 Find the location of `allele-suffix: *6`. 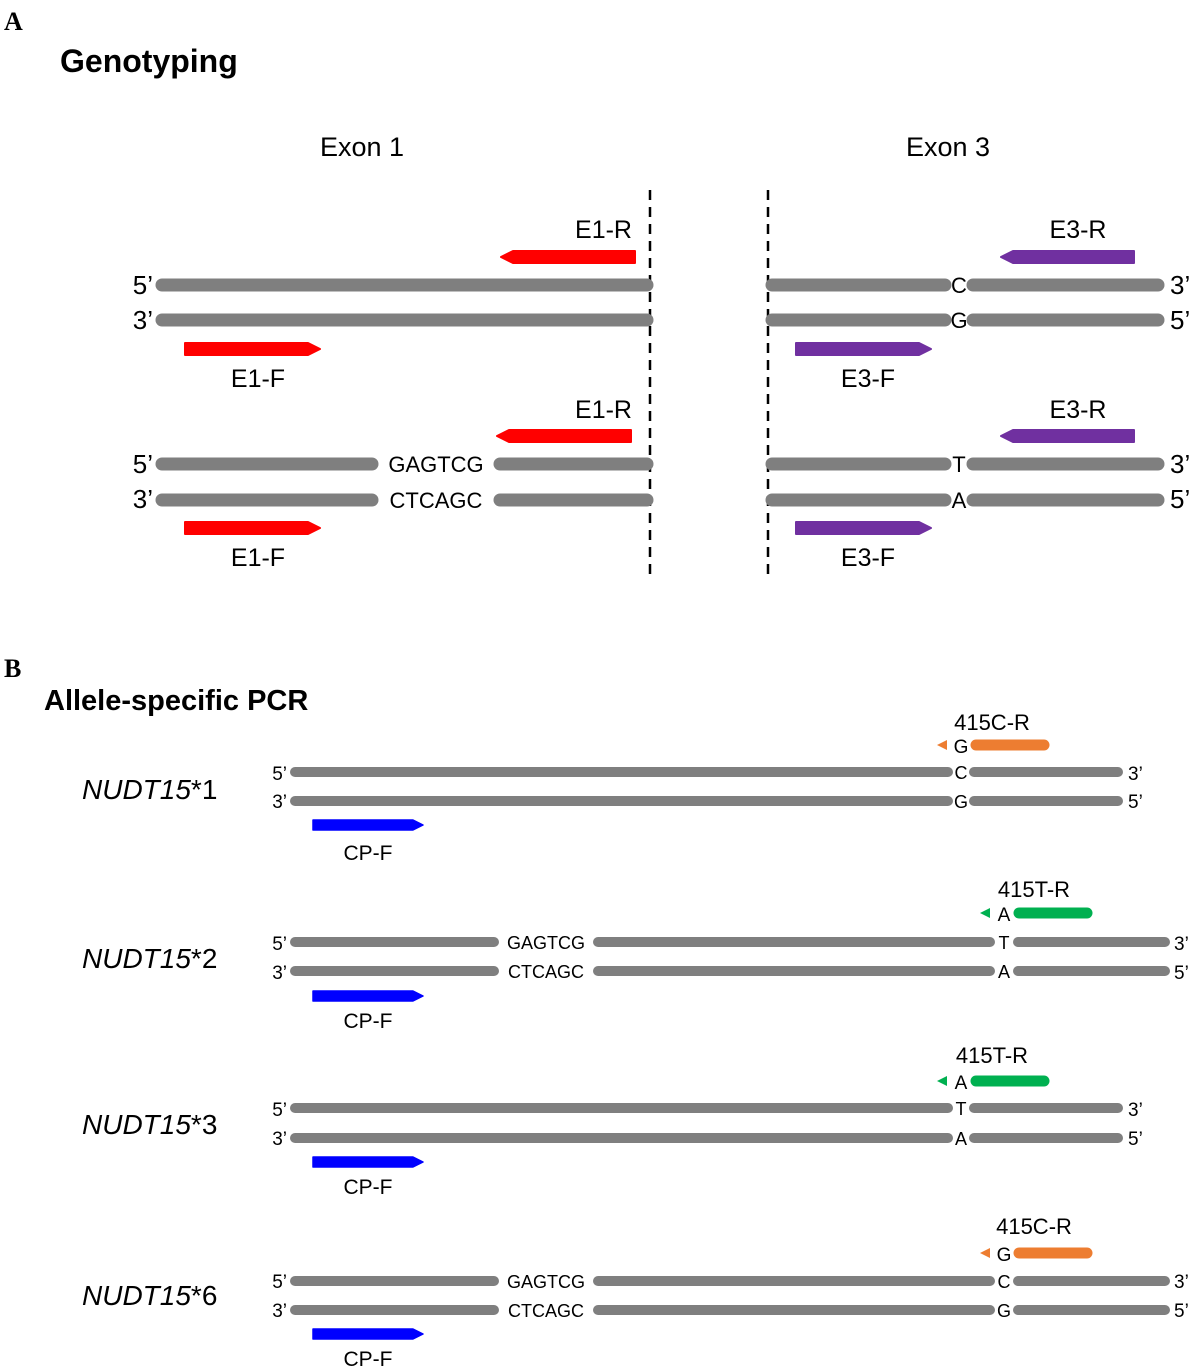

allele-suffix: *6 is located at coordinates (204, 1295).